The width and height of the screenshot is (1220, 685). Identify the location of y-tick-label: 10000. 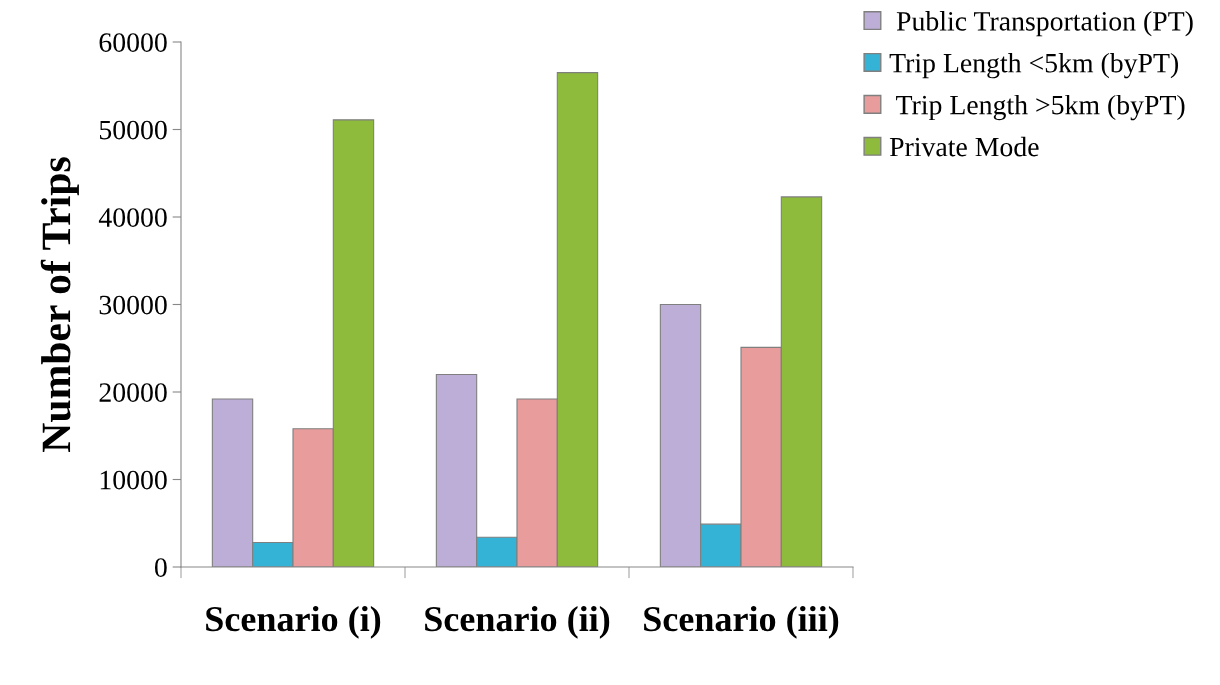
(133, 480).